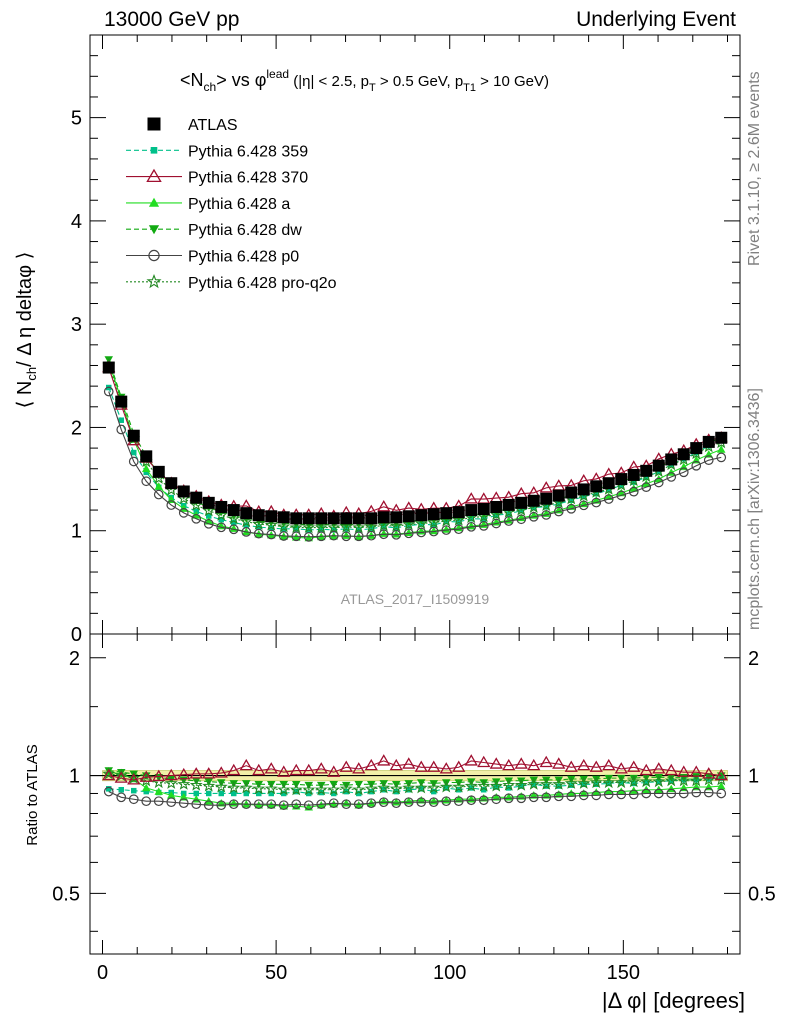 This screenshot has height=1024, width=786. Describe the element at coordinates (154, 230) in the screenshot. I see `legend-marker-pythia-6-428-dw` at that location.